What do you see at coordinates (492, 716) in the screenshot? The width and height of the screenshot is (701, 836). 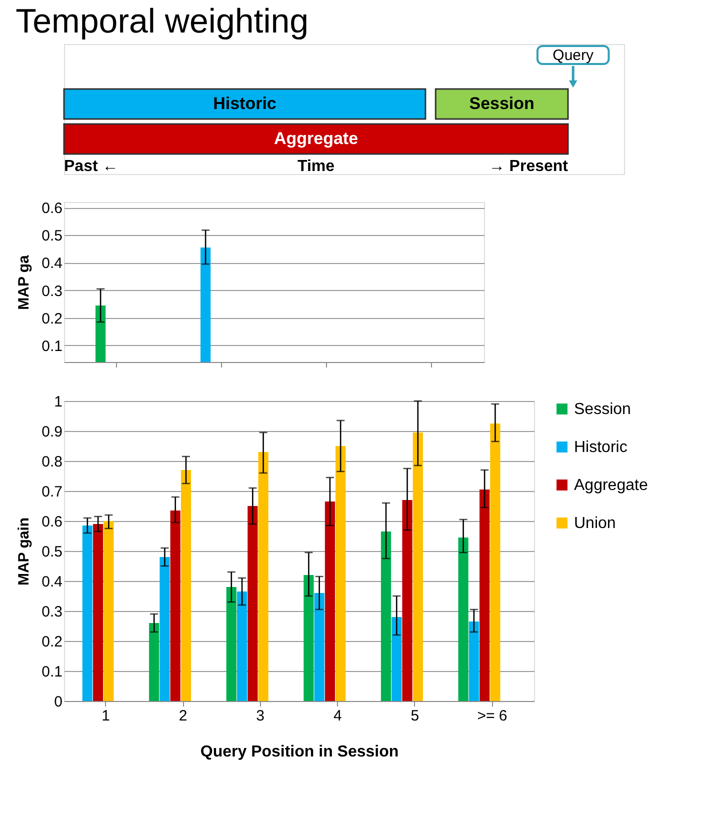 I see `x-tick-label: >= 6` at bounding box center [492, 716].